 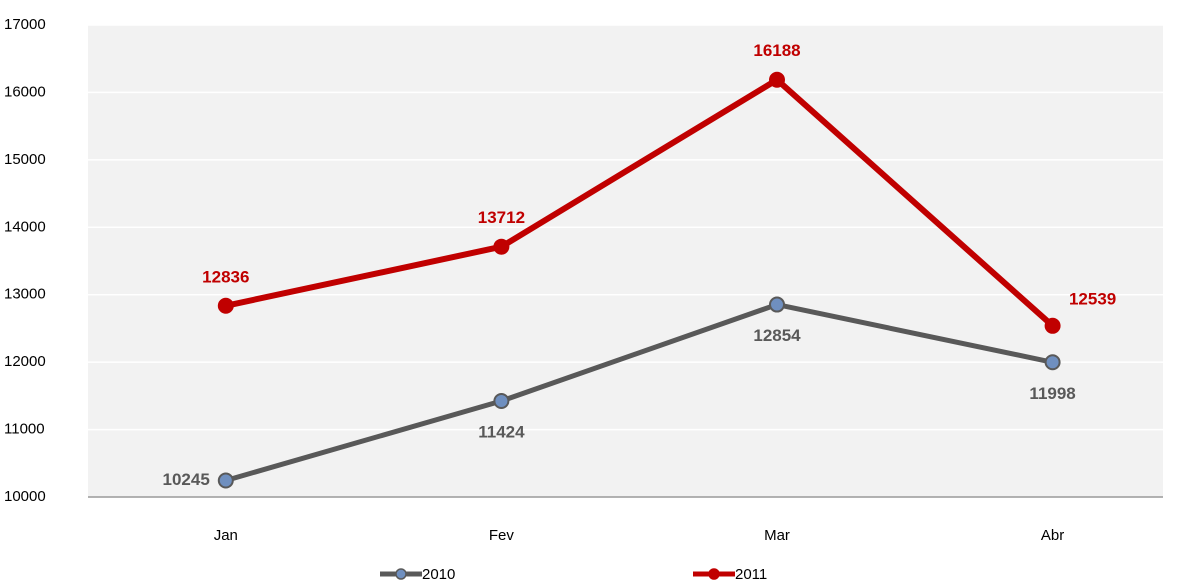 I want to click on data-label: 12836, so click(x=225, y=276).